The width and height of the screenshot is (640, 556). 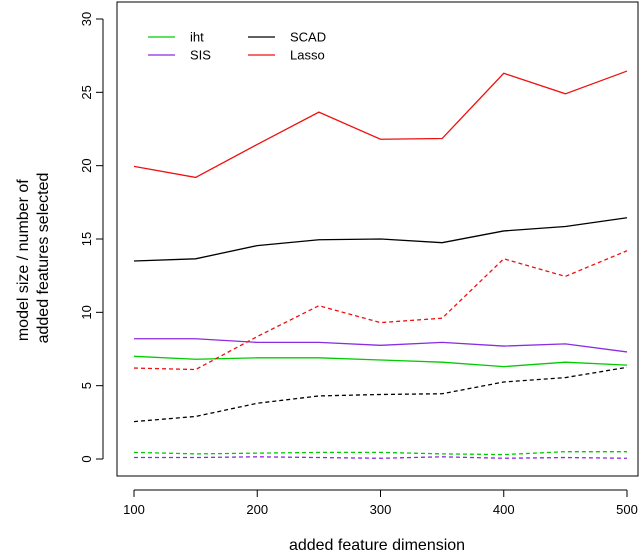 I want to click on legend-label: SIS, so click(x=200, y=55).